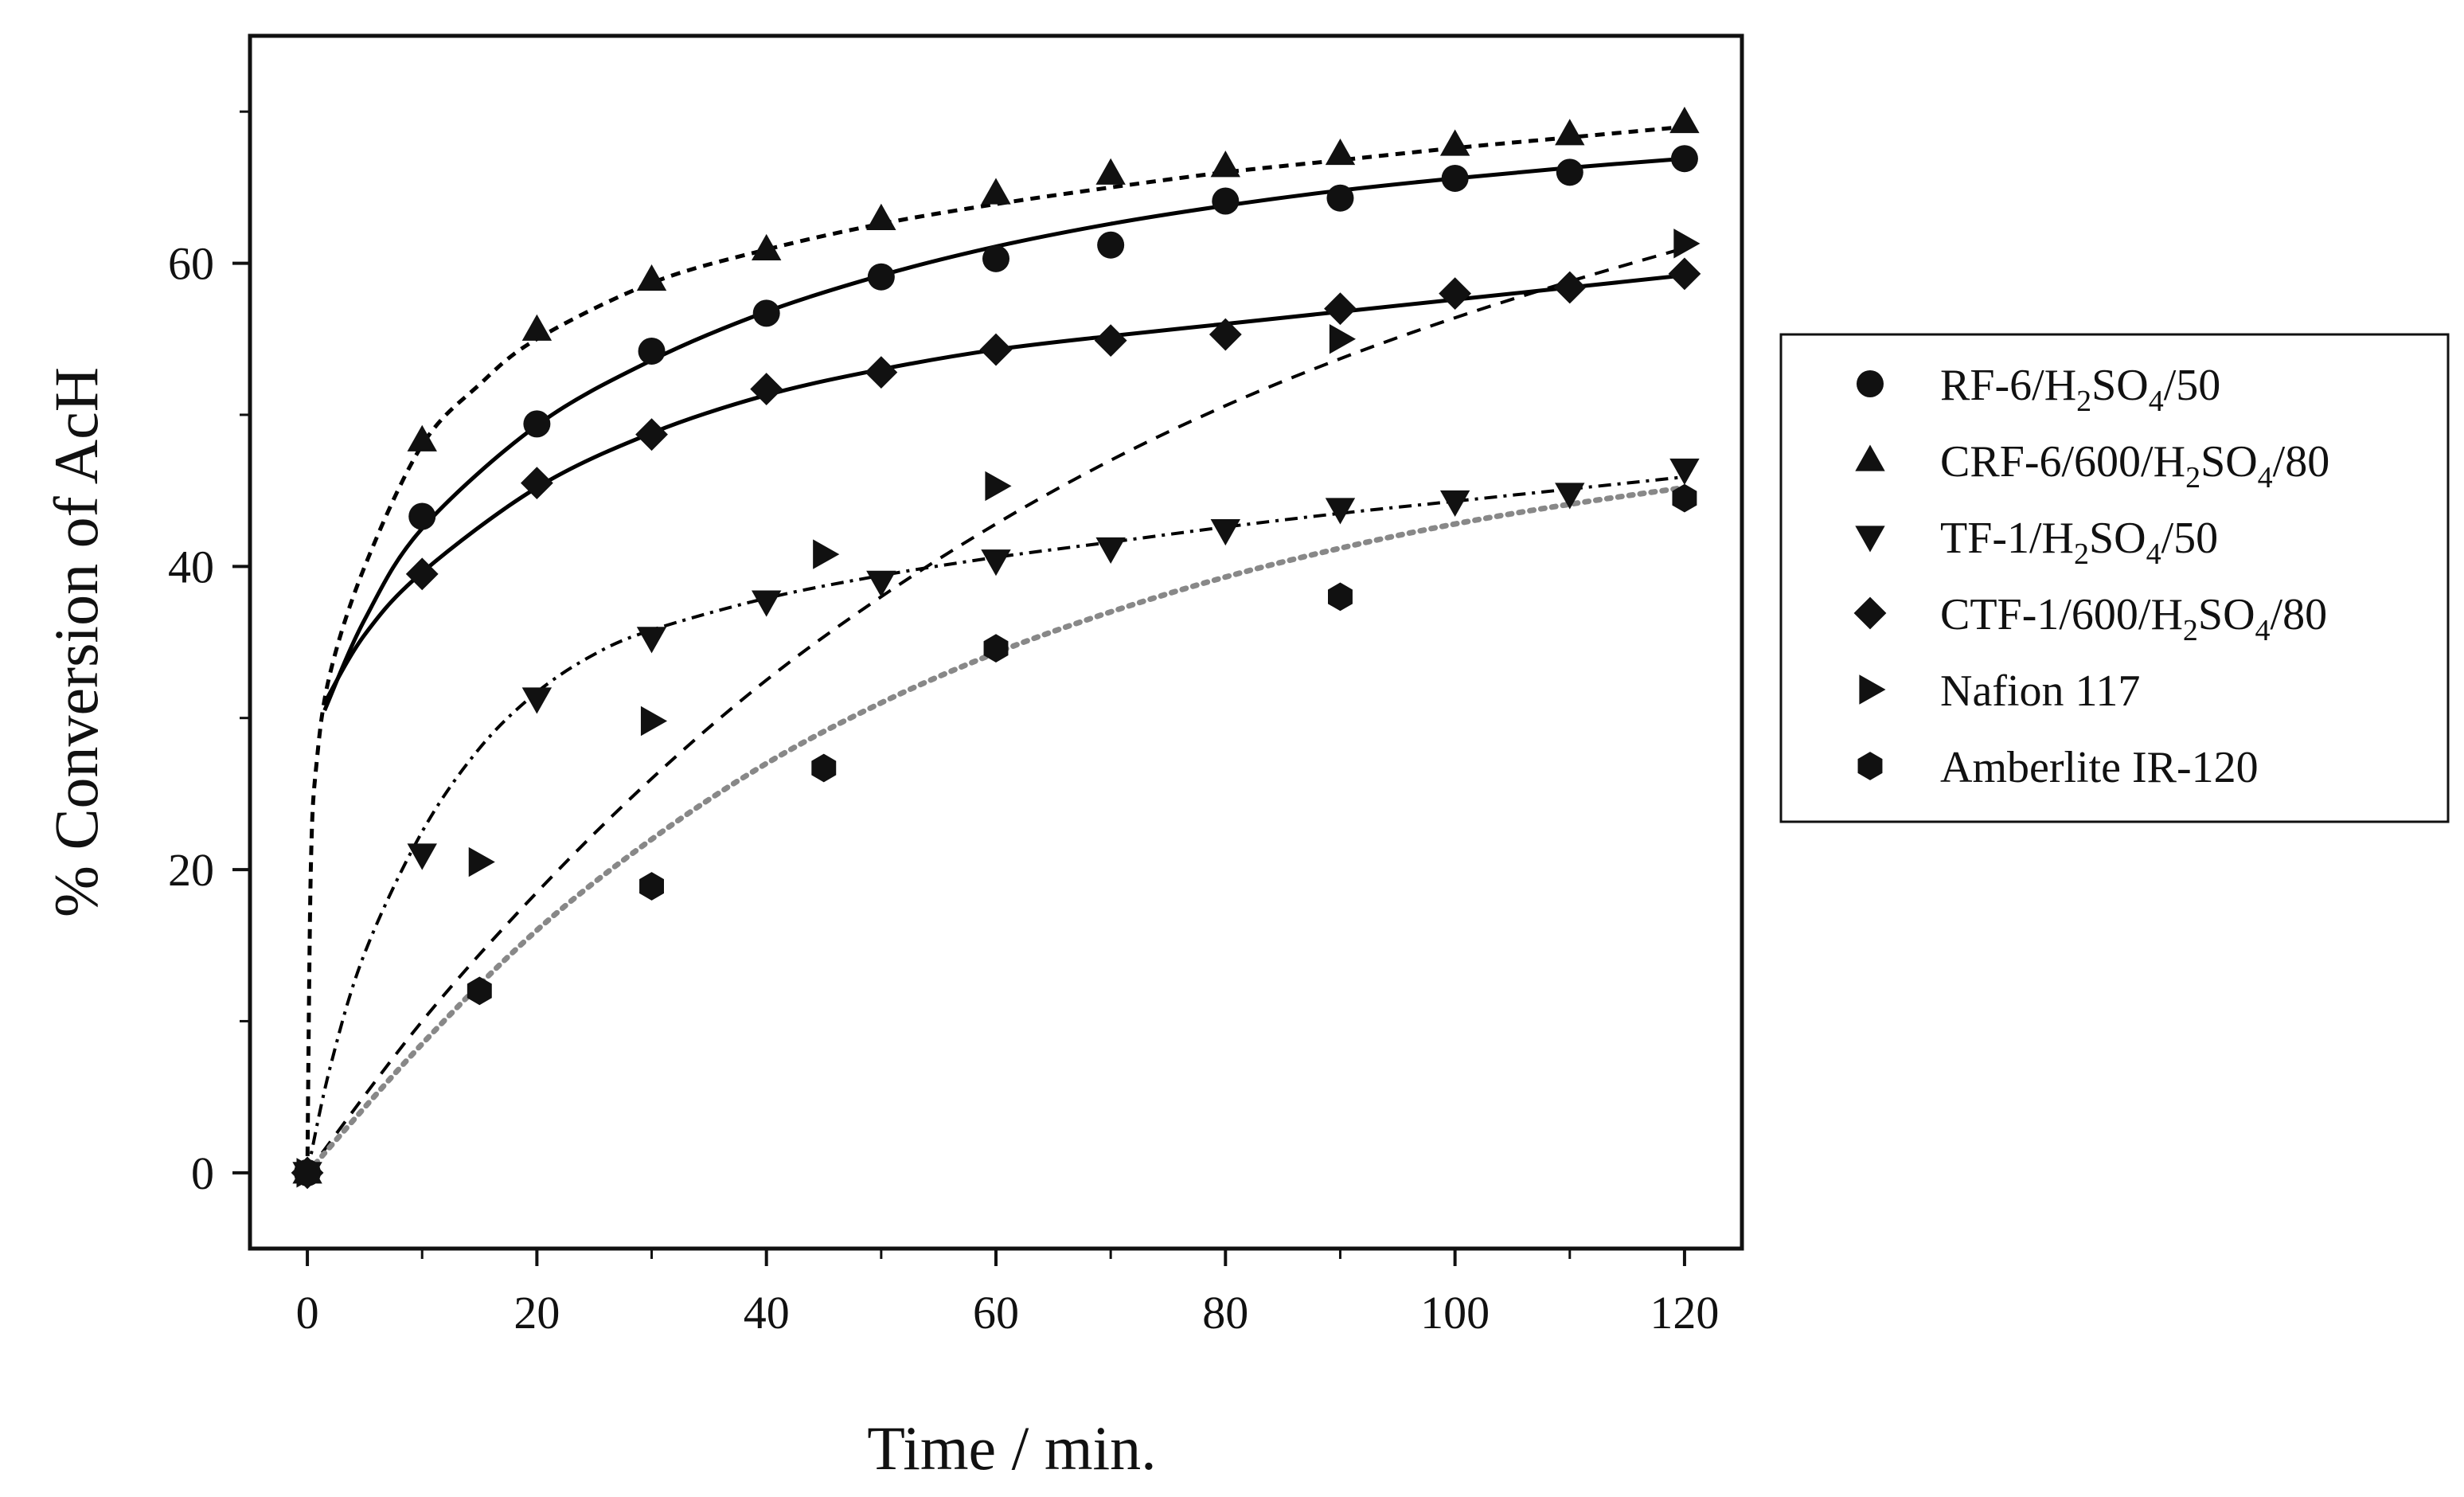  What do you see at coordinates (2007, 539) in the screenshot?
I see `legend-label-part: TF-1/H` at bounding box center [2007, 539].